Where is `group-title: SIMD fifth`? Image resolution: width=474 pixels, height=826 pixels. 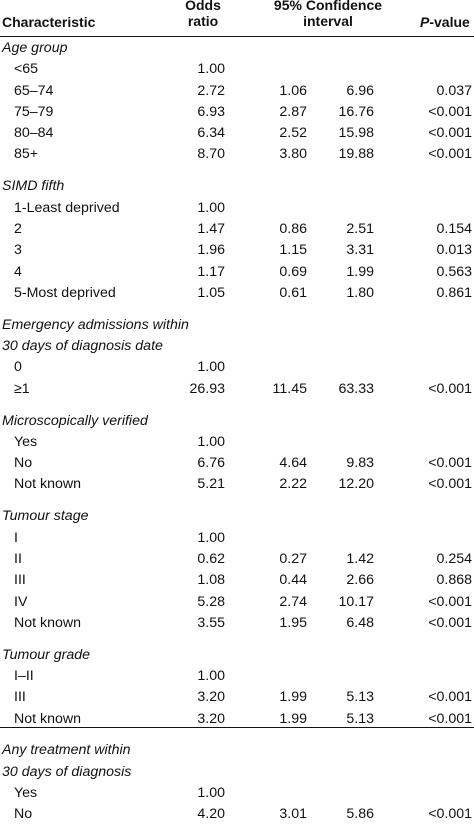 group-title: SIMD fifth is located at coordinates (33, 186).